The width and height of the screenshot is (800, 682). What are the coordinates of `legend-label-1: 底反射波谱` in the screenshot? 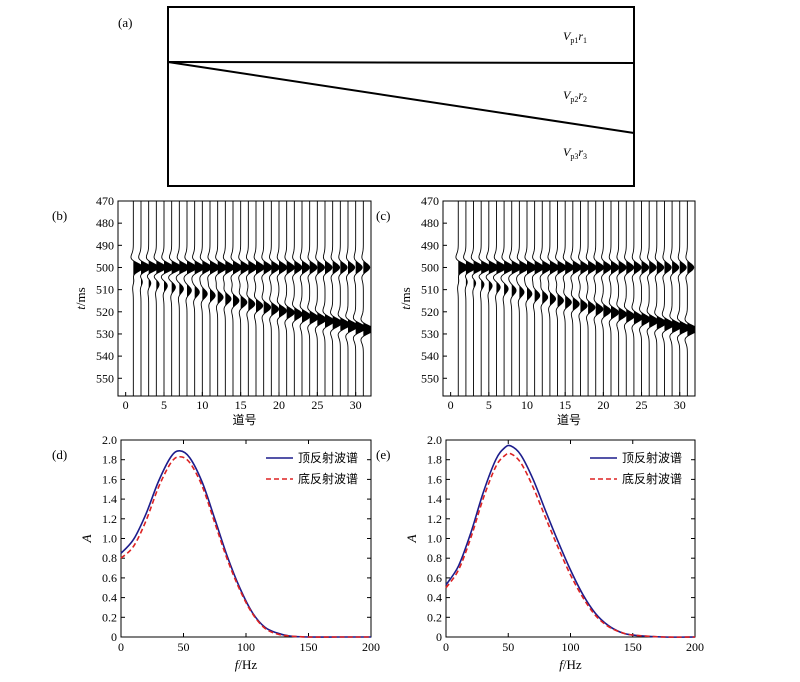 It's located at (652, 478).